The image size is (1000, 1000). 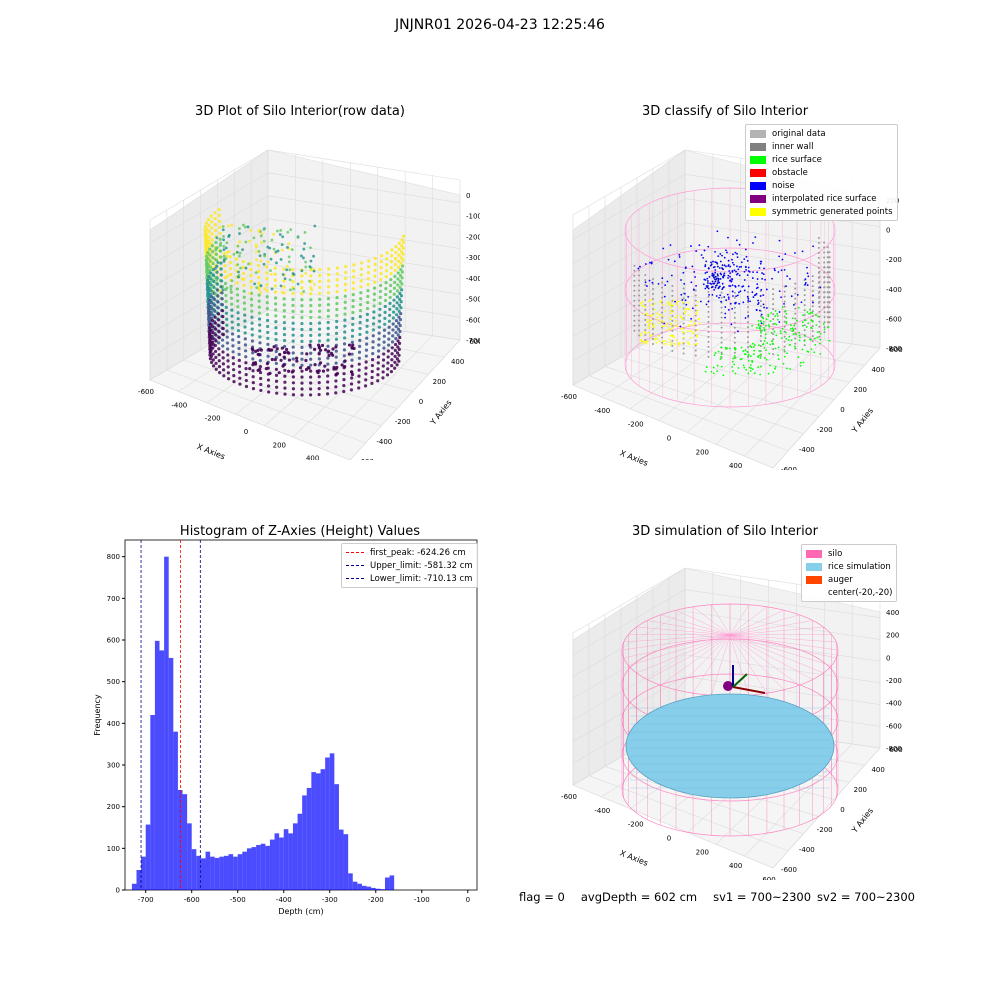 I want to click on center-marker, so click(x=728, y=686).